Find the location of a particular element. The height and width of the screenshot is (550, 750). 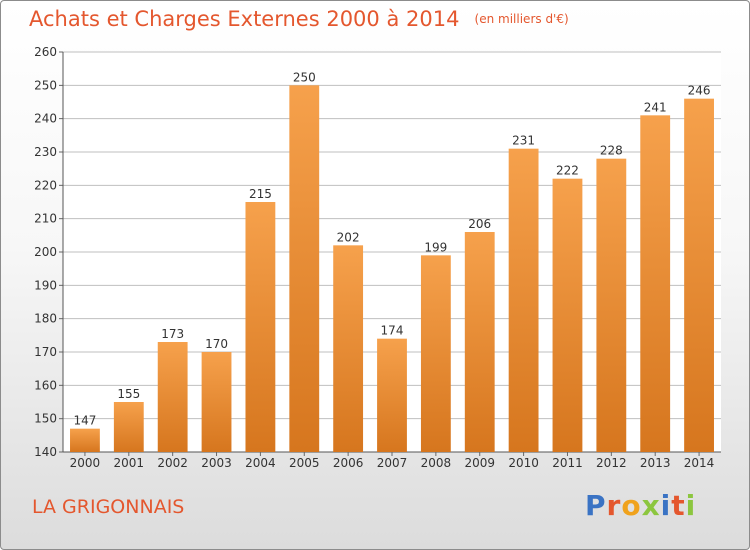

logo-letter: P is located at coordinates (596, 505).